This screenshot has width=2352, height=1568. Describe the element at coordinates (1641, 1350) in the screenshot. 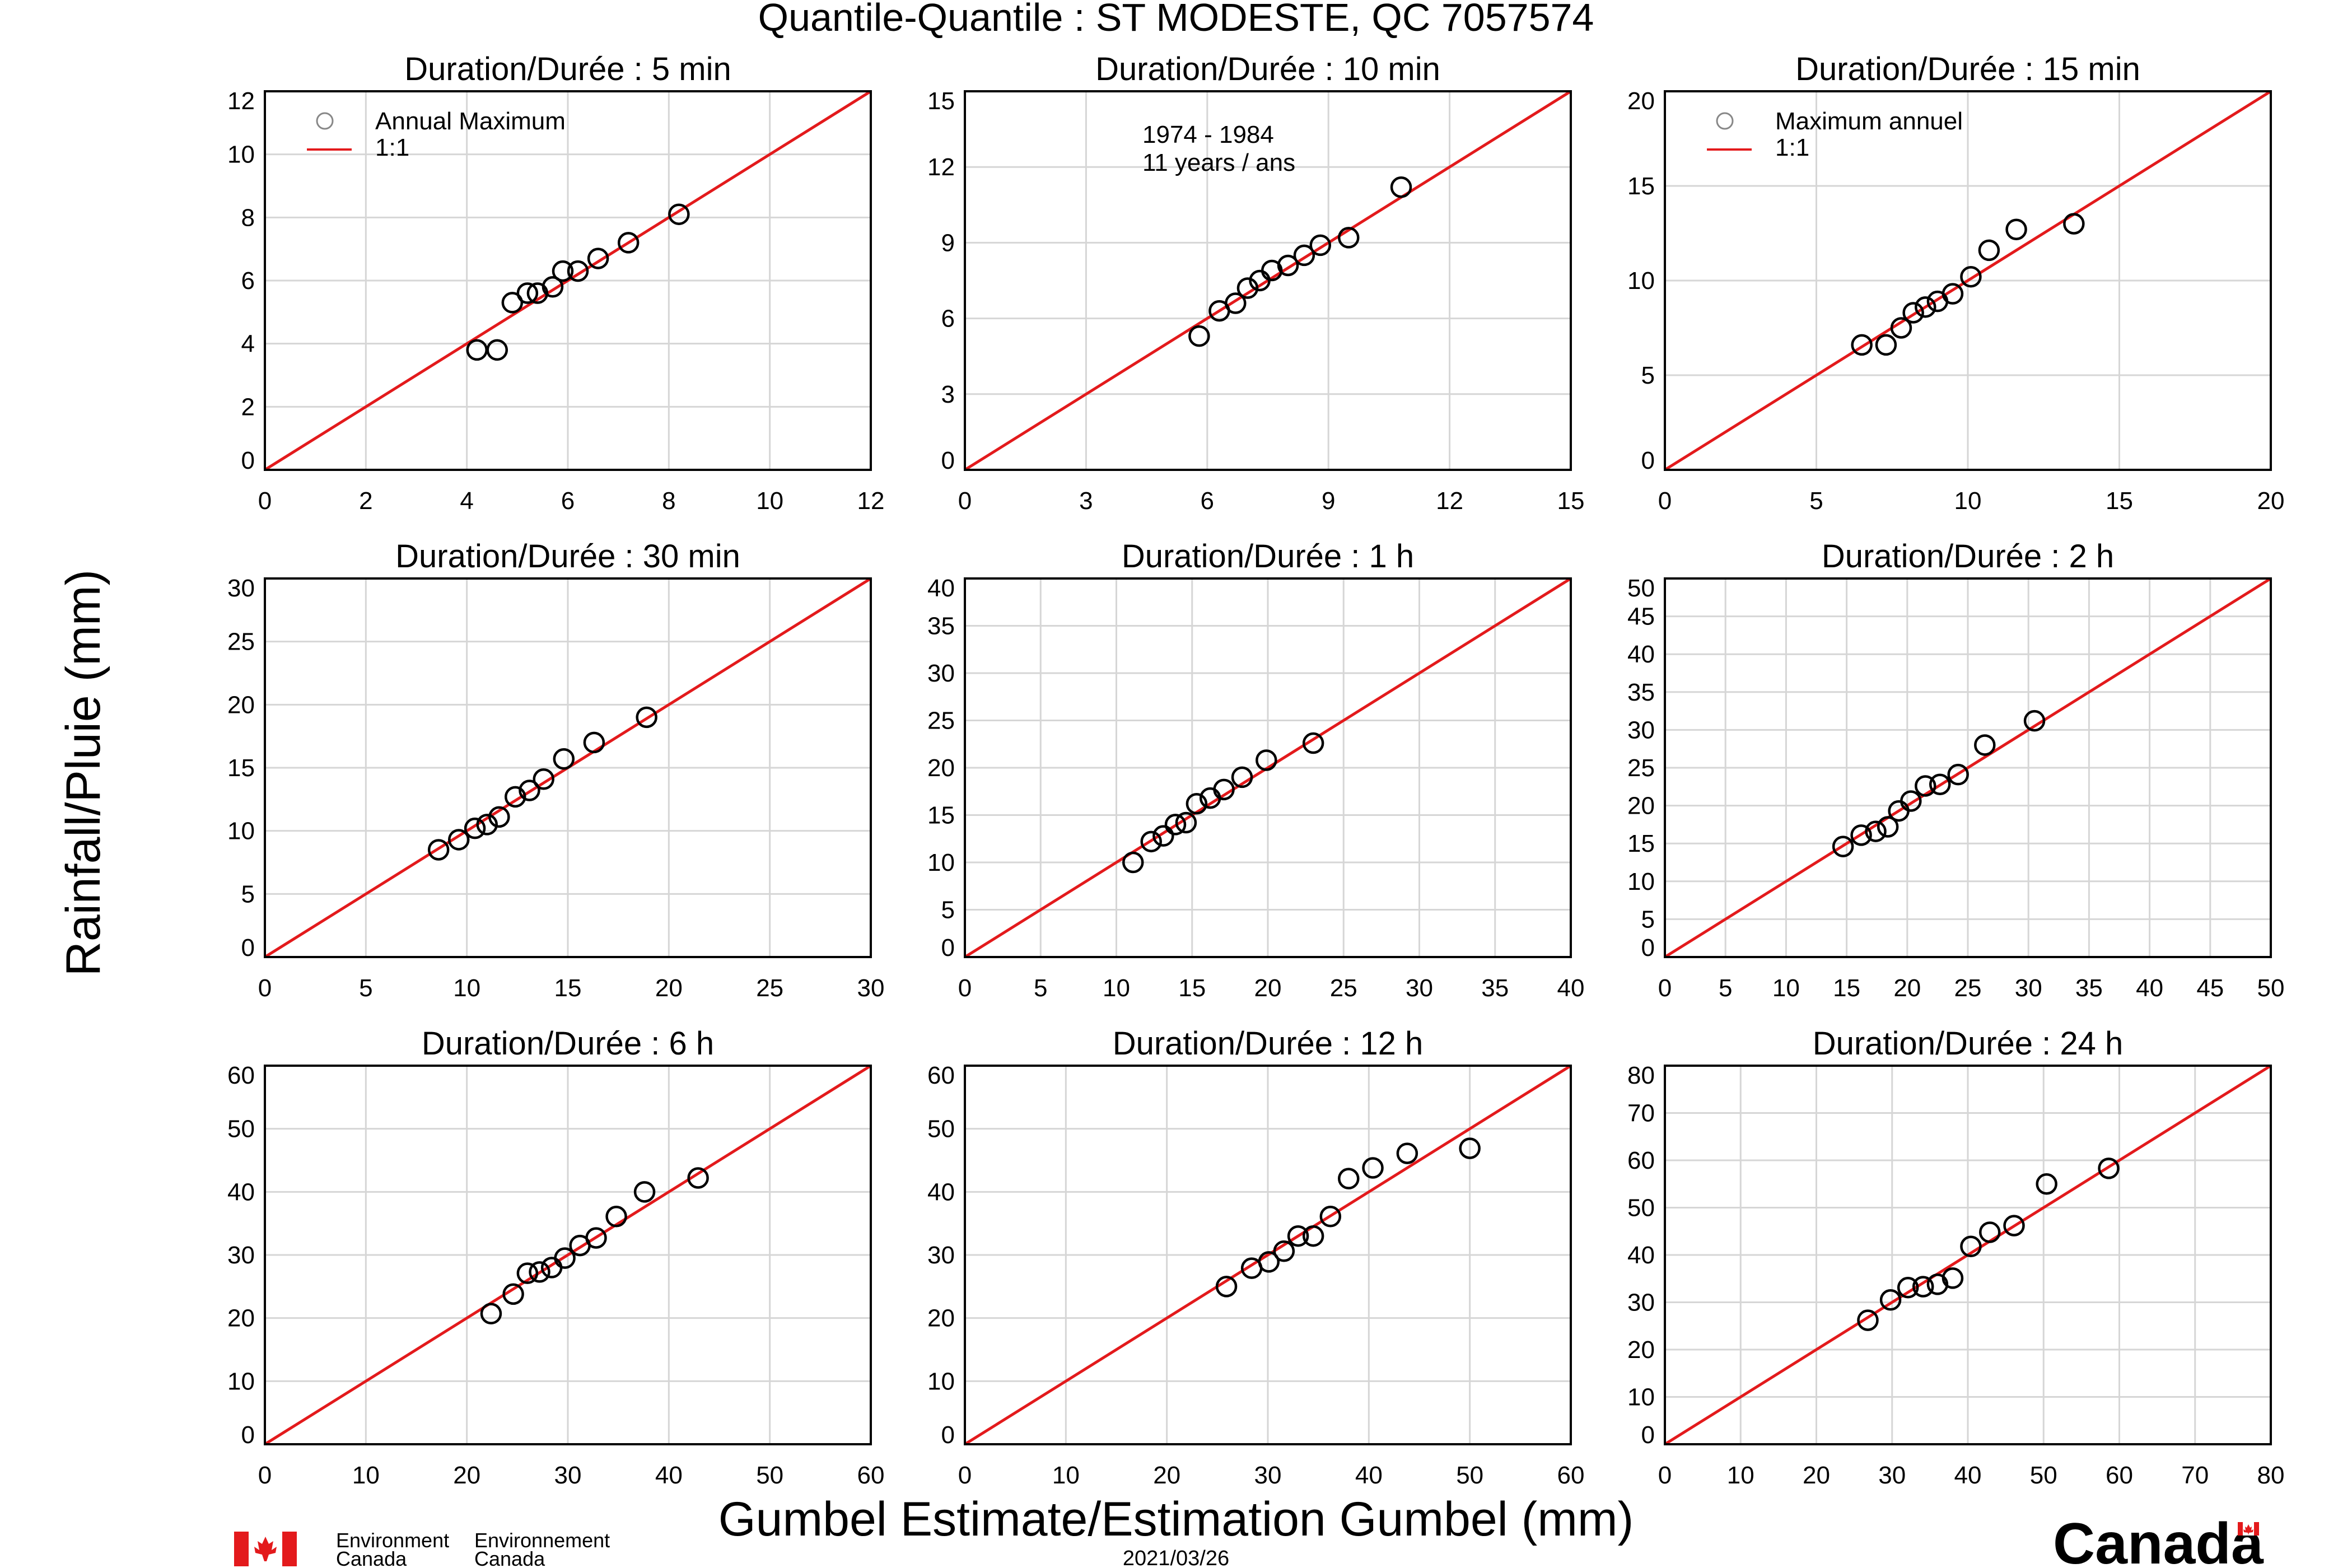

I see `y-tick-label: 20` at that location.